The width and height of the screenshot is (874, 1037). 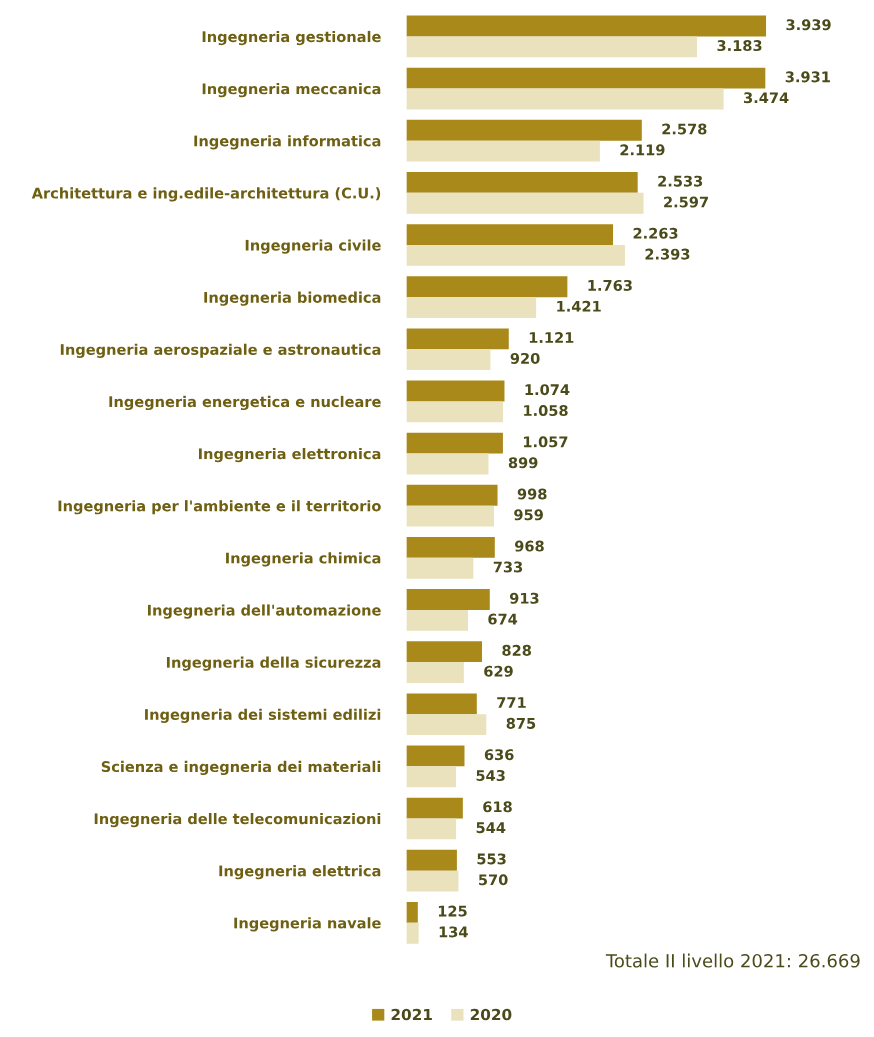 I want to click on y-tick-label: Ingegneria per l'ambiente e il territorio, so click(x=219, y=507).